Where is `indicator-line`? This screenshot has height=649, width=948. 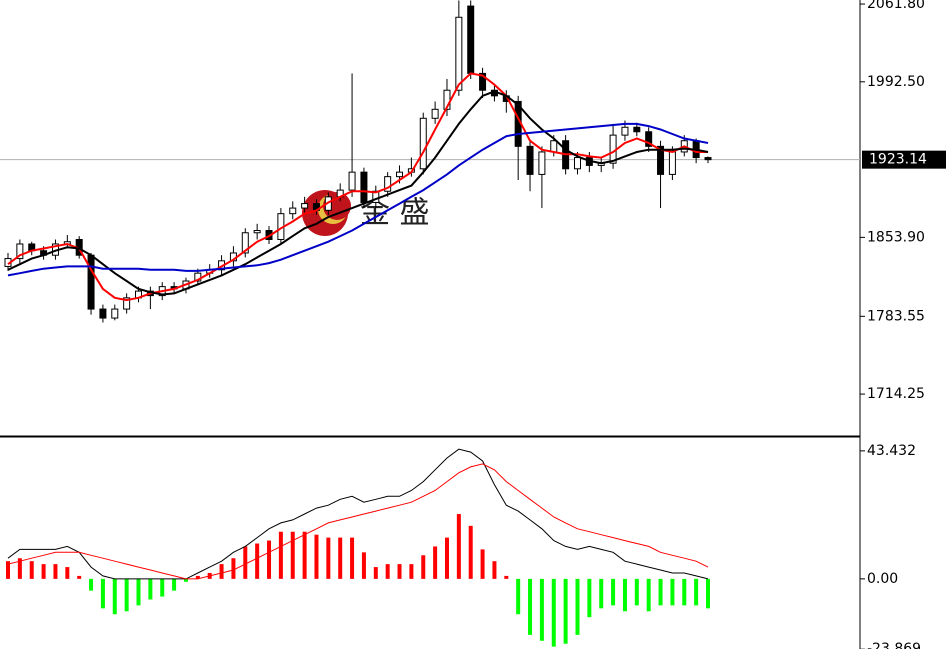 indicator-line is located at coordinates (358, 521).